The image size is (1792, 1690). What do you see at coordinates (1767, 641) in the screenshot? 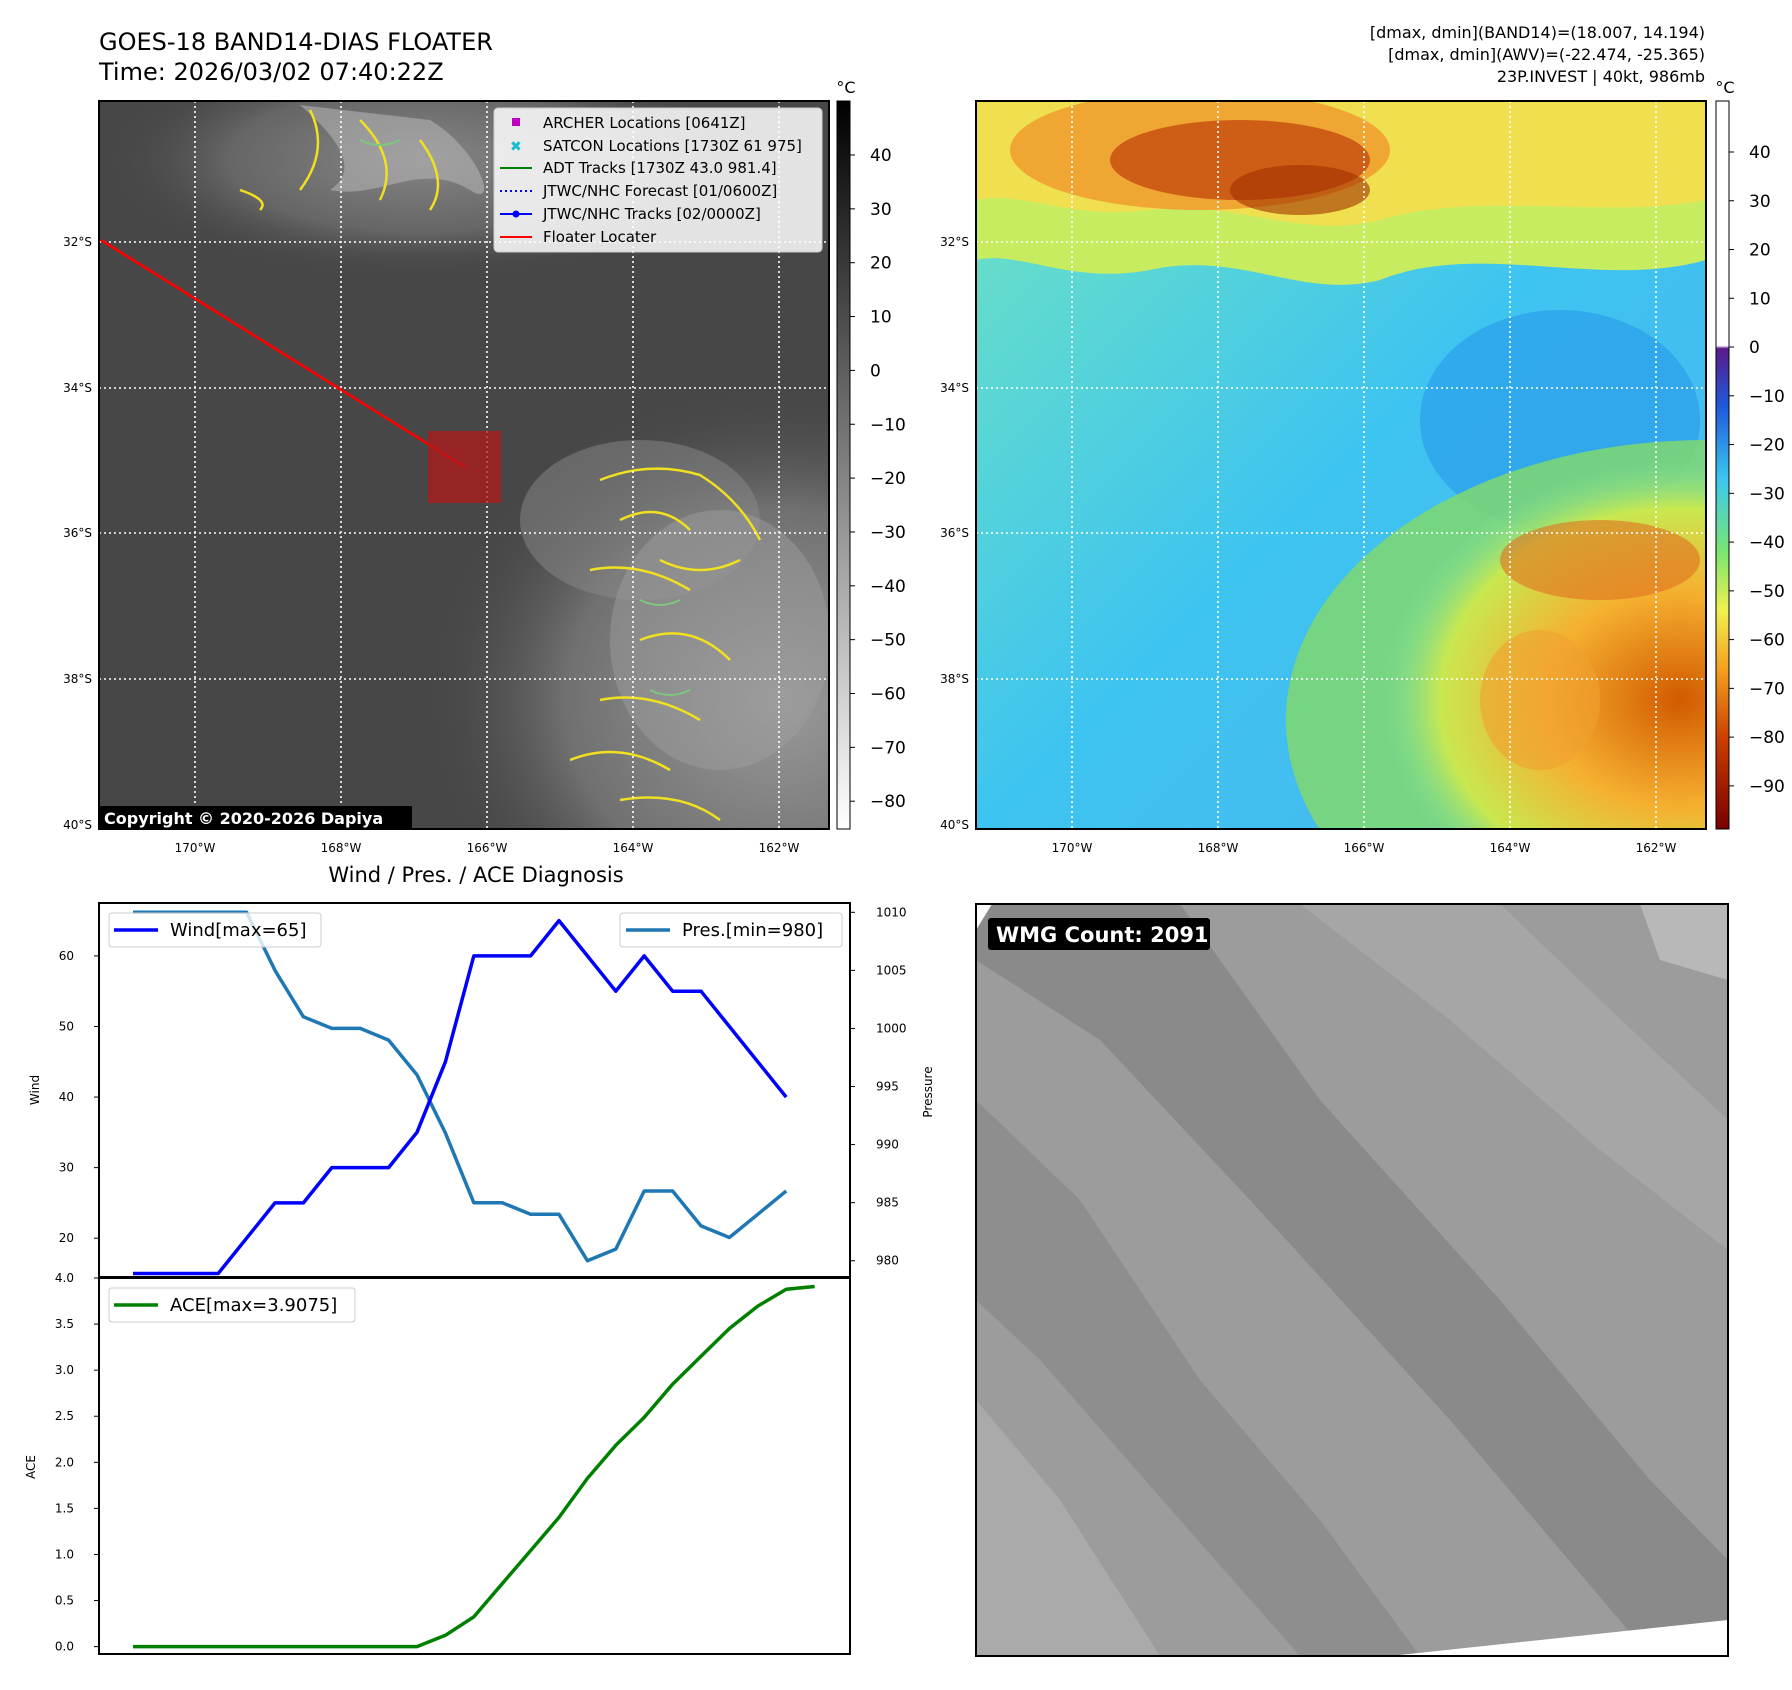
I see `colorbar-color-tick: −60` at bounding box center [1767, 641].